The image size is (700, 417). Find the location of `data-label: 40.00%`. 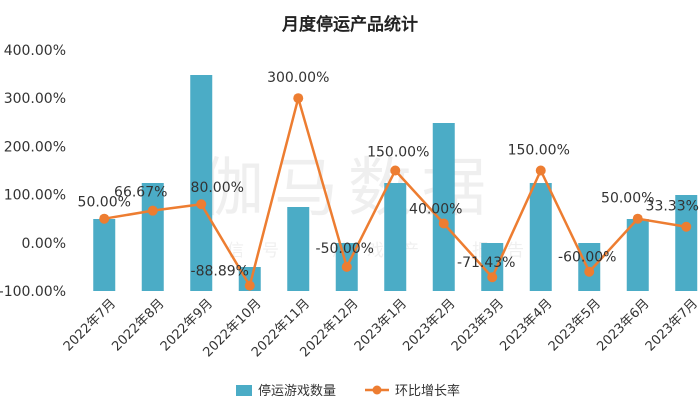

data-label: 40.00% is located at coordinates (435, 210).